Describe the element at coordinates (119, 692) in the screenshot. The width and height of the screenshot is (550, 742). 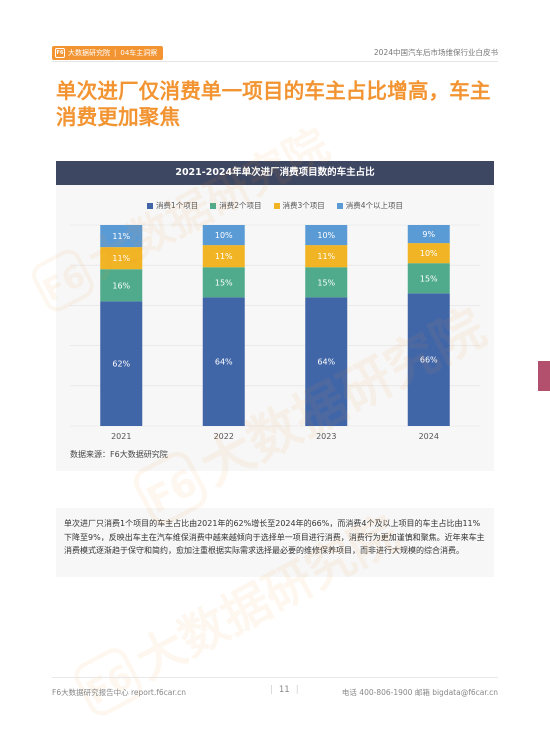
I see `footer-report-center: F6大数据研究报告中心 report.f6car.cn` at that location.